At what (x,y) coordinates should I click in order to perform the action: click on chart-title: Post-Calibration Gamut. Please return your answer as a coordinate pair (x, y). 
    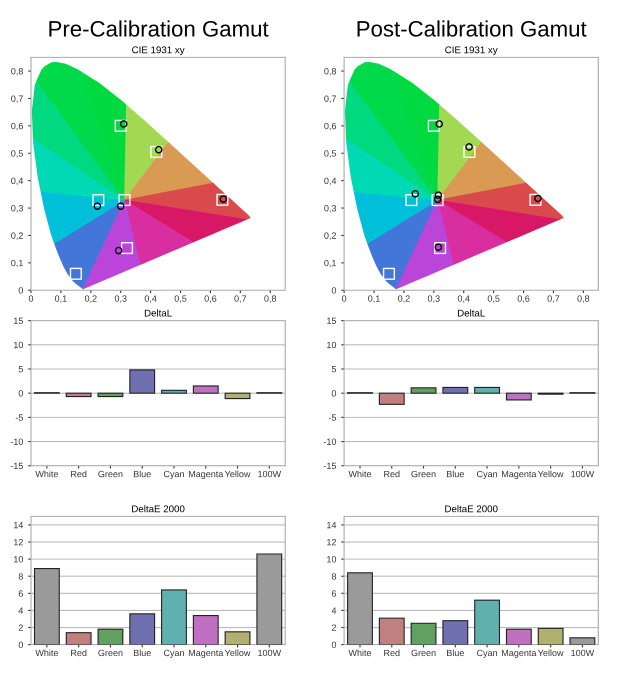
    Looking at the image, I should click on (472, 28).